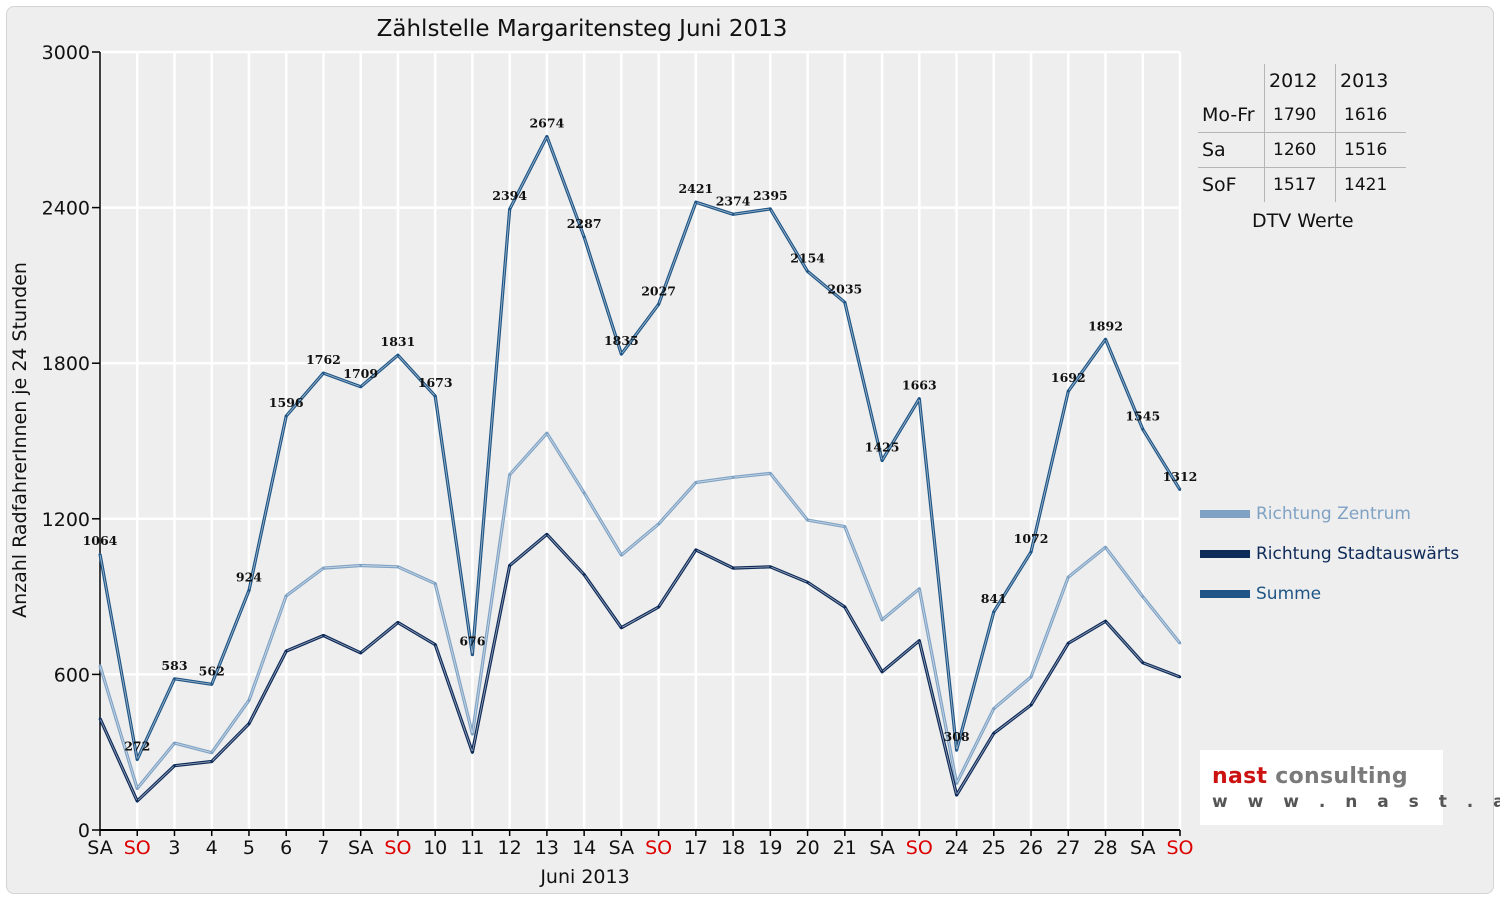 The height and width of the screenshot is (900, 1500). I want to click on x-tick-label: 14, so click(584, 848).